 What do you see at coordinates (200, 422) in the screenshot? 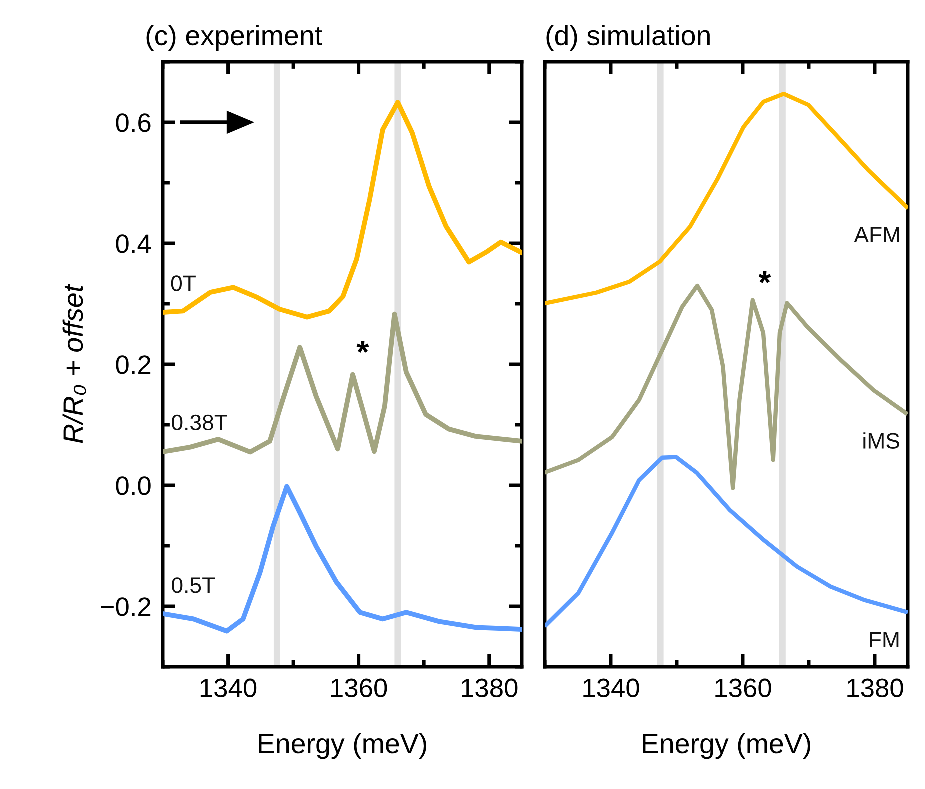
I see `series-label: 0.38T` at bounding box center [200, 422].